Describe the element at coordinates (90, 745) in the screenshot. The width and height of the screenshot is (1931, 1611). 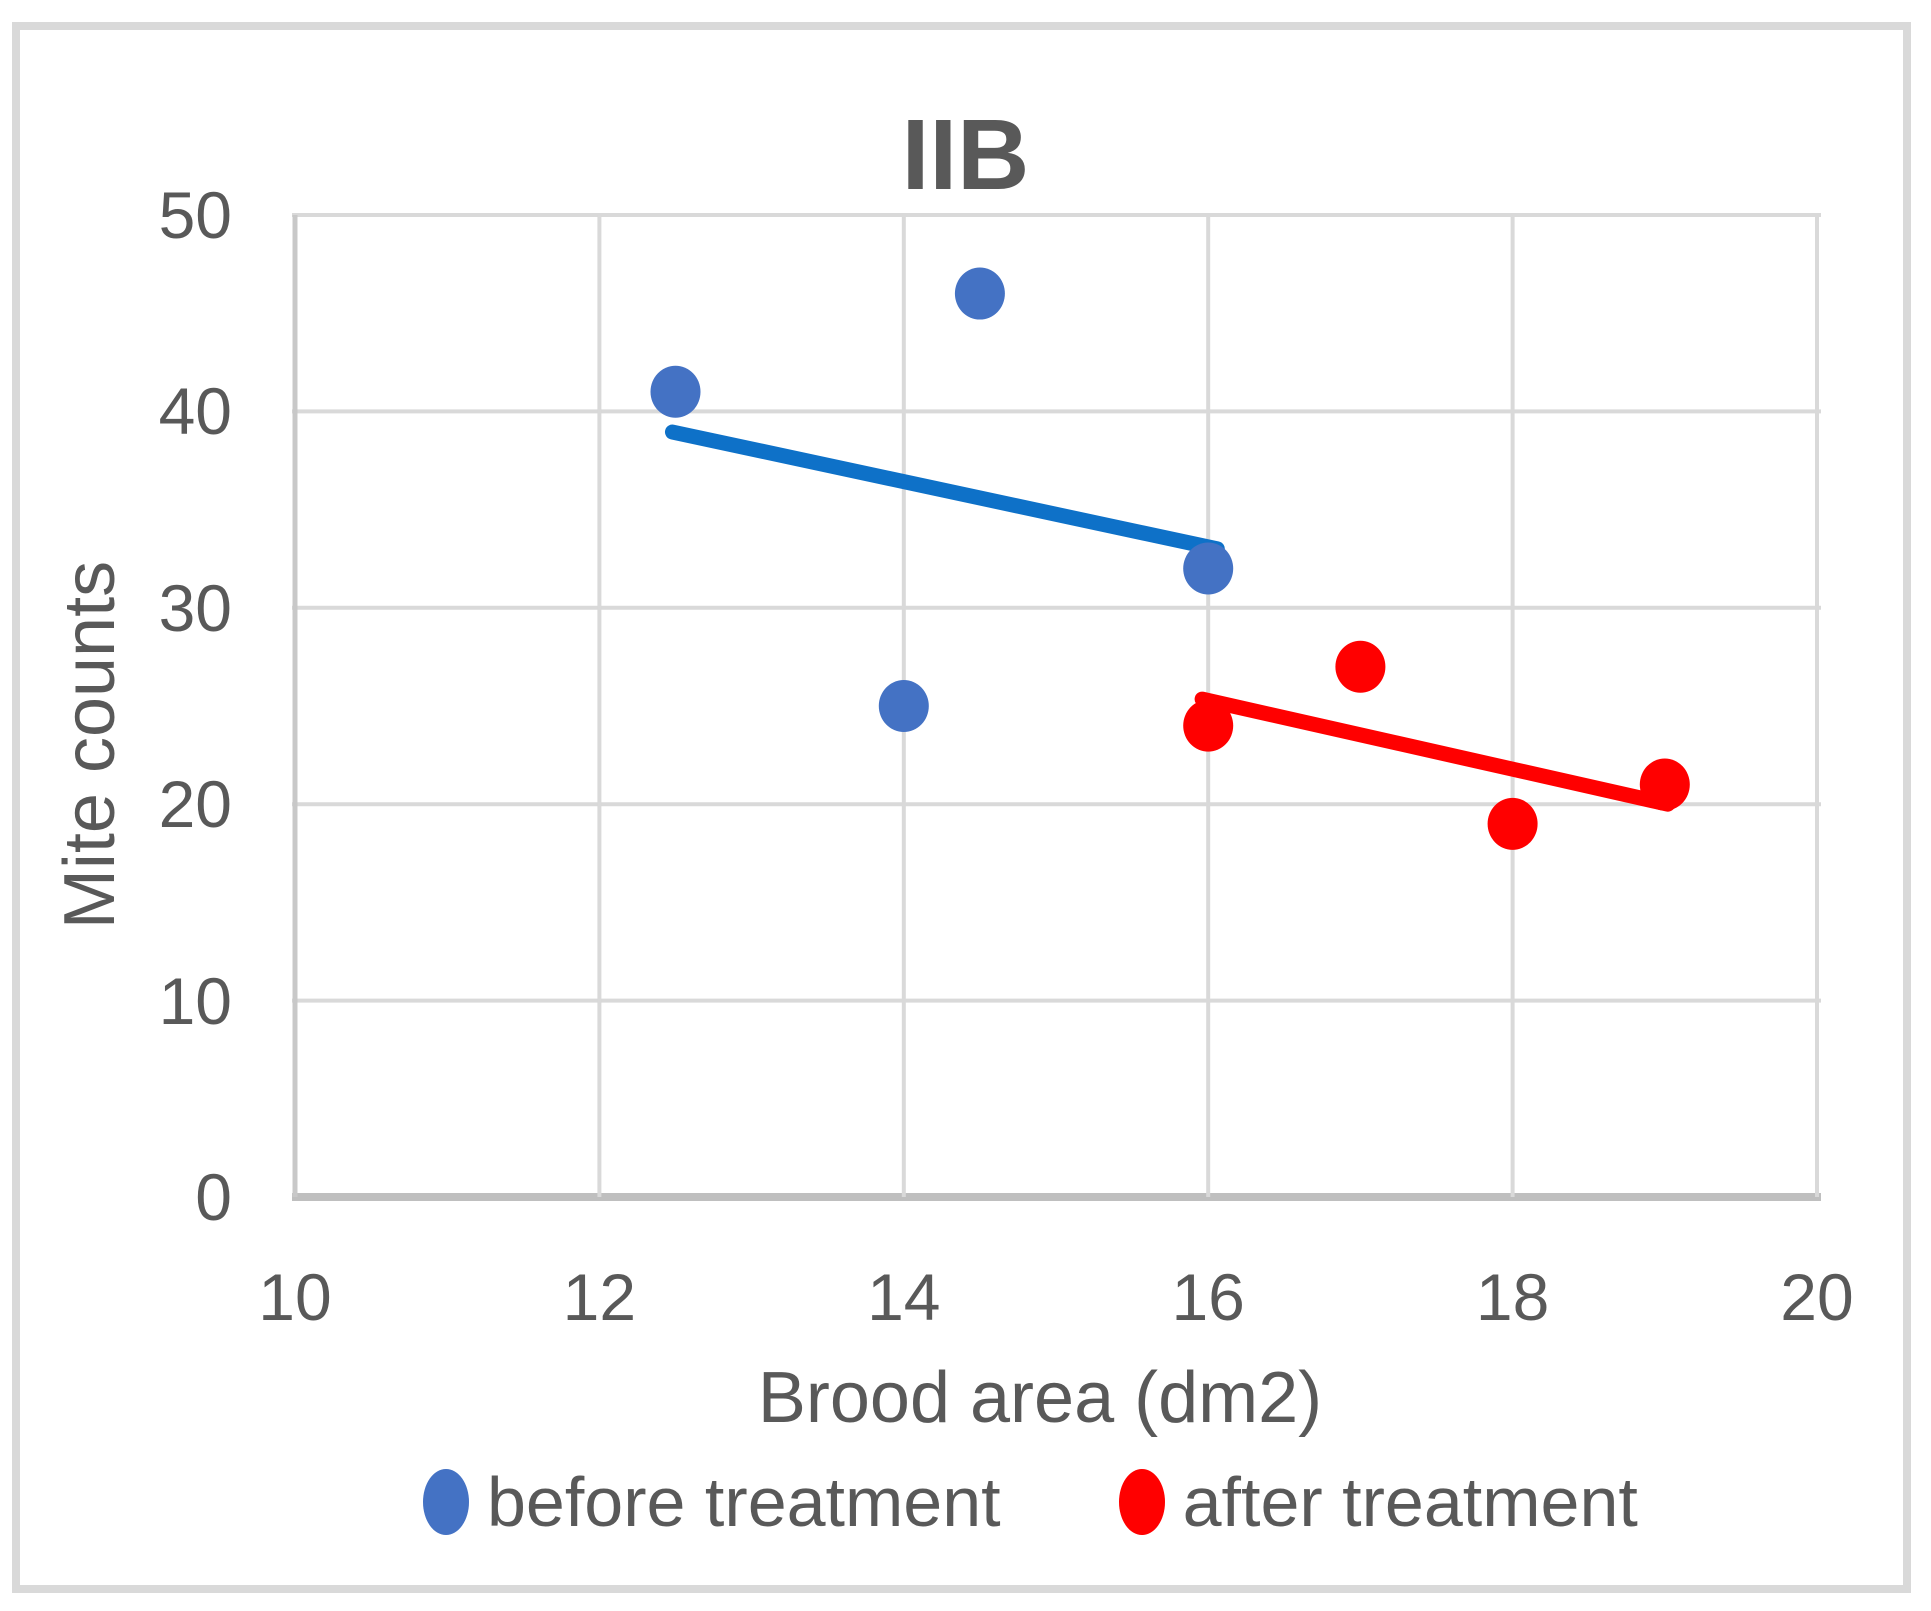
I see `y-axis-title: Mite counts` at that location.